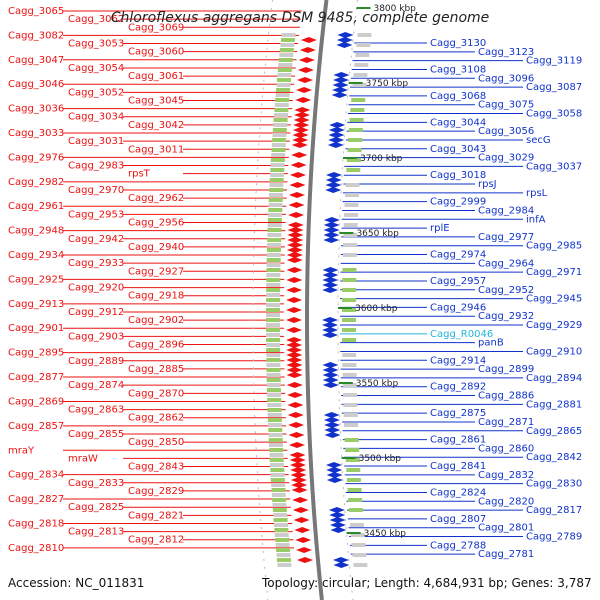 This screenshot has width=600, height=600. Describe the element at coordinates (36, 523) in the screenshot. I see `gene-label-left: Cagg_2818` at that location.